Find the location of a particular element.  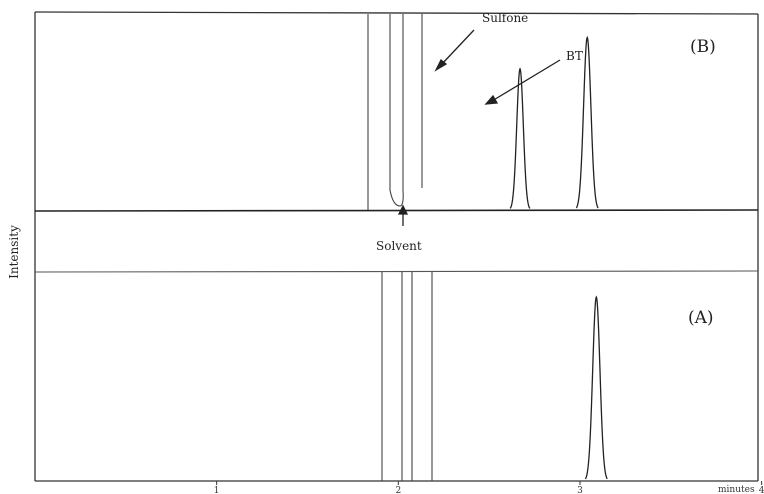

annotation-arrows is located at coordinates (479, 127).